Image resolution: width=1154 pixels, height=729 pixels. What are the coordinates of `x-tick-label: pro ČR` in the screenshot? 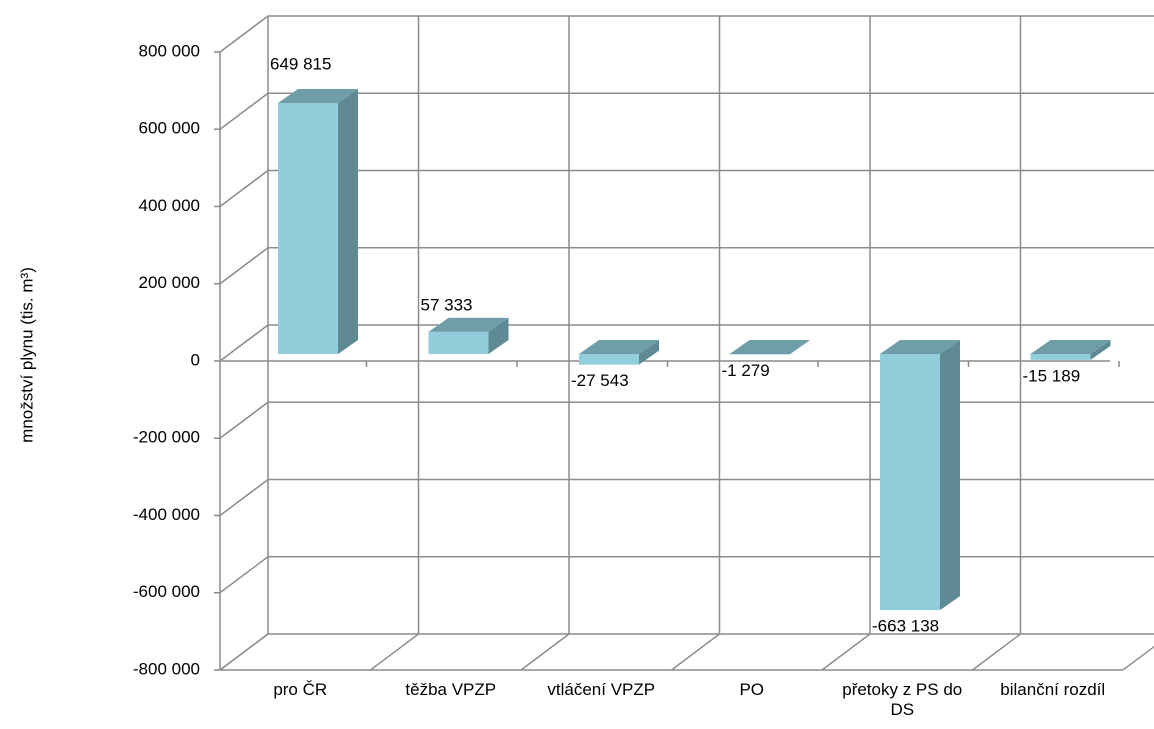 It's located at (300, 689).